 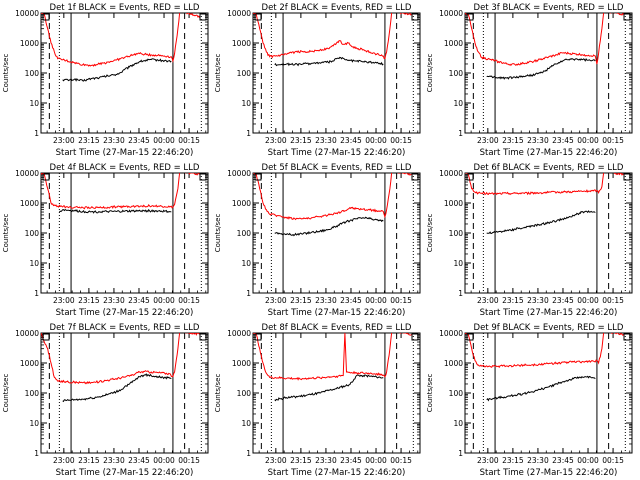 I want to click on panel-title: Det 5f BLACK = Events, RED = LLD, so click(x=337, y=168).